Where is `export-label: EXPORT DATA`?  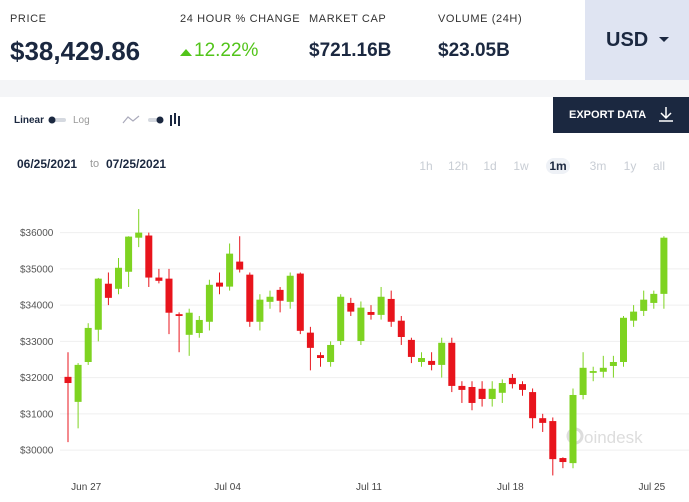 export-label: EXPORT DATA is located at coordinates (608, 115).